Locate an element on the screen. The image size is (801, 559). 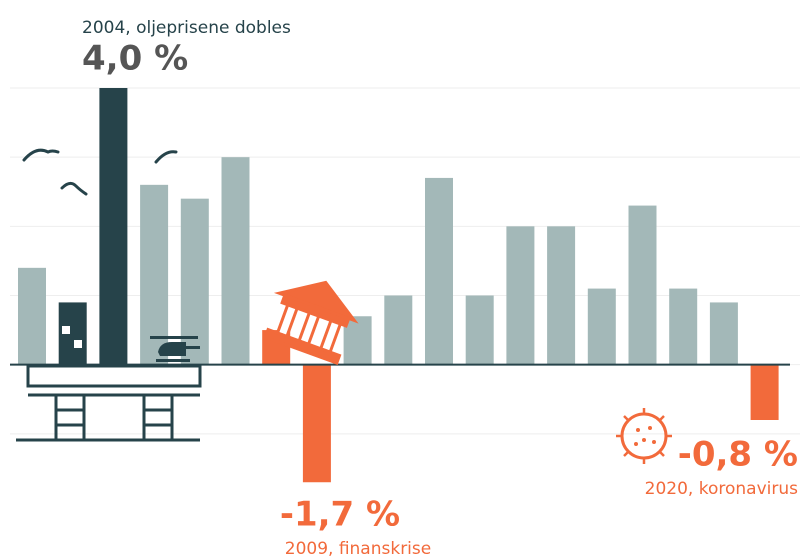
annotation: 2004, oljeprisene dobles is located at coordinates (186, 28).